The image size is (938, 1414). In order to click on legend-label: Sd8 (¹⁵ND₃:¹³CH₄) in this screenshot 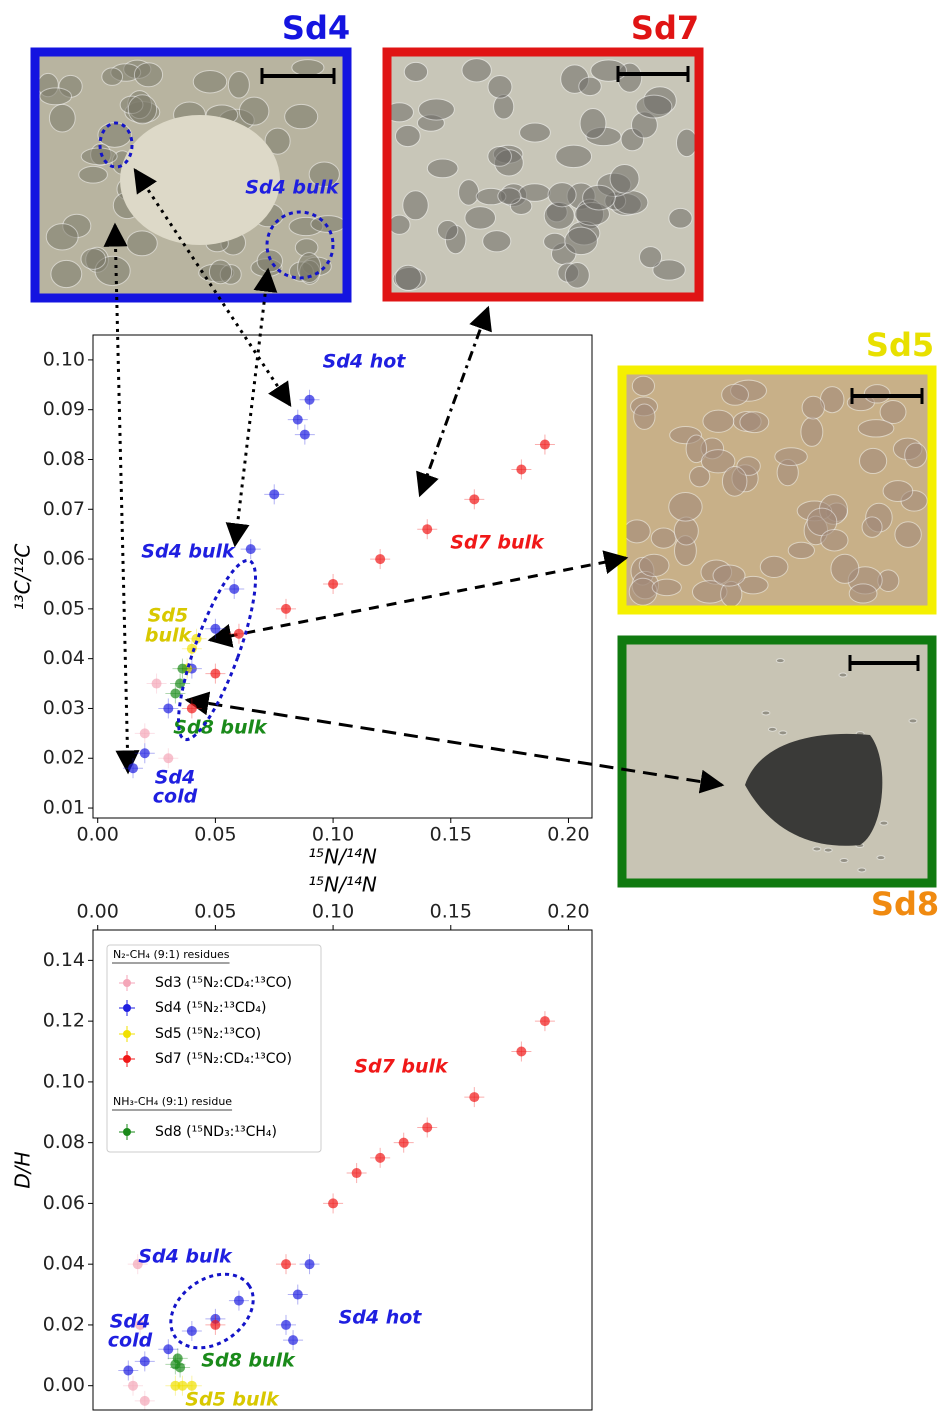, I will do `click(216, 1132)`.